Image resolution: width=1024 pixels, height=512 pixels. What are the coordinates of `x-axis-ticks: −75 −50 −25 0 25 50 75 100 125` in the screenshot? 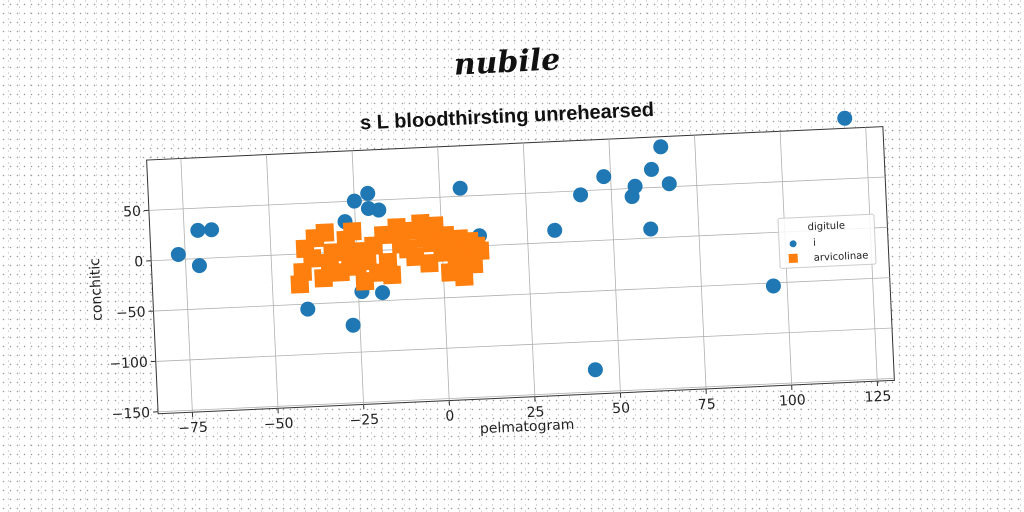 It's located at (535, 409).